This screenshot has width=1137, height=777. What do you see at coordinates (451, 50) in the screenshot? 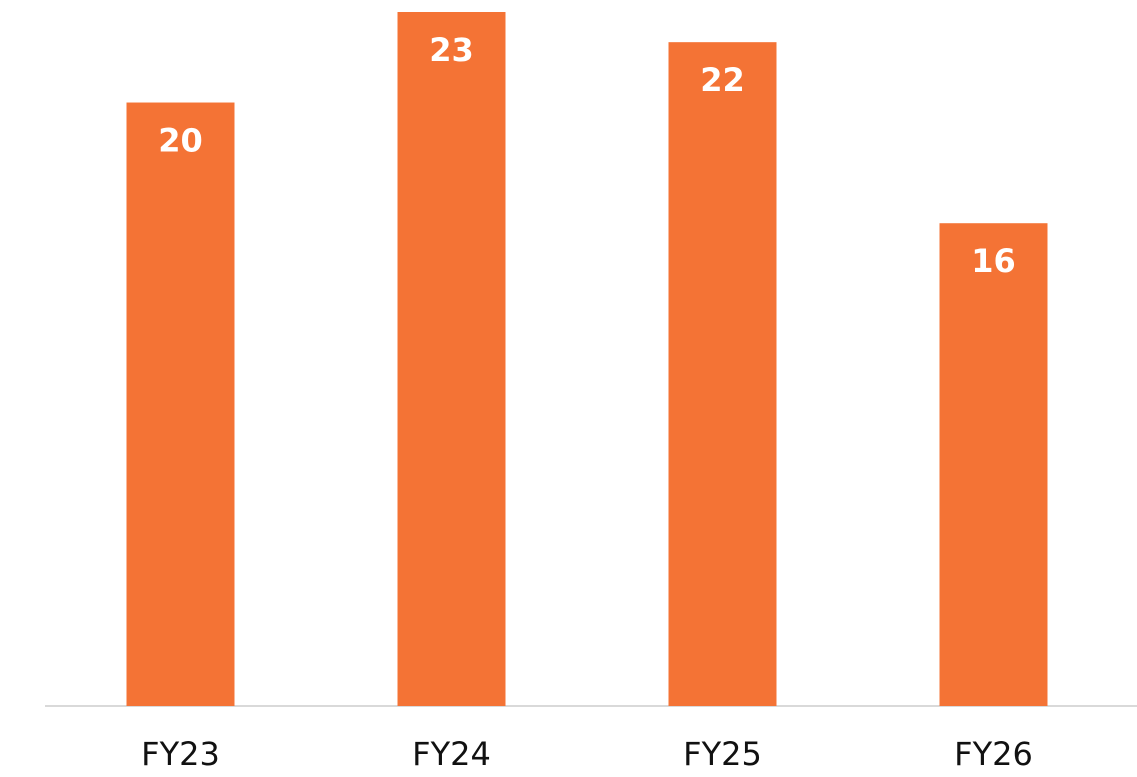
I see `data-label: 23` at bounding box center [451, 50].